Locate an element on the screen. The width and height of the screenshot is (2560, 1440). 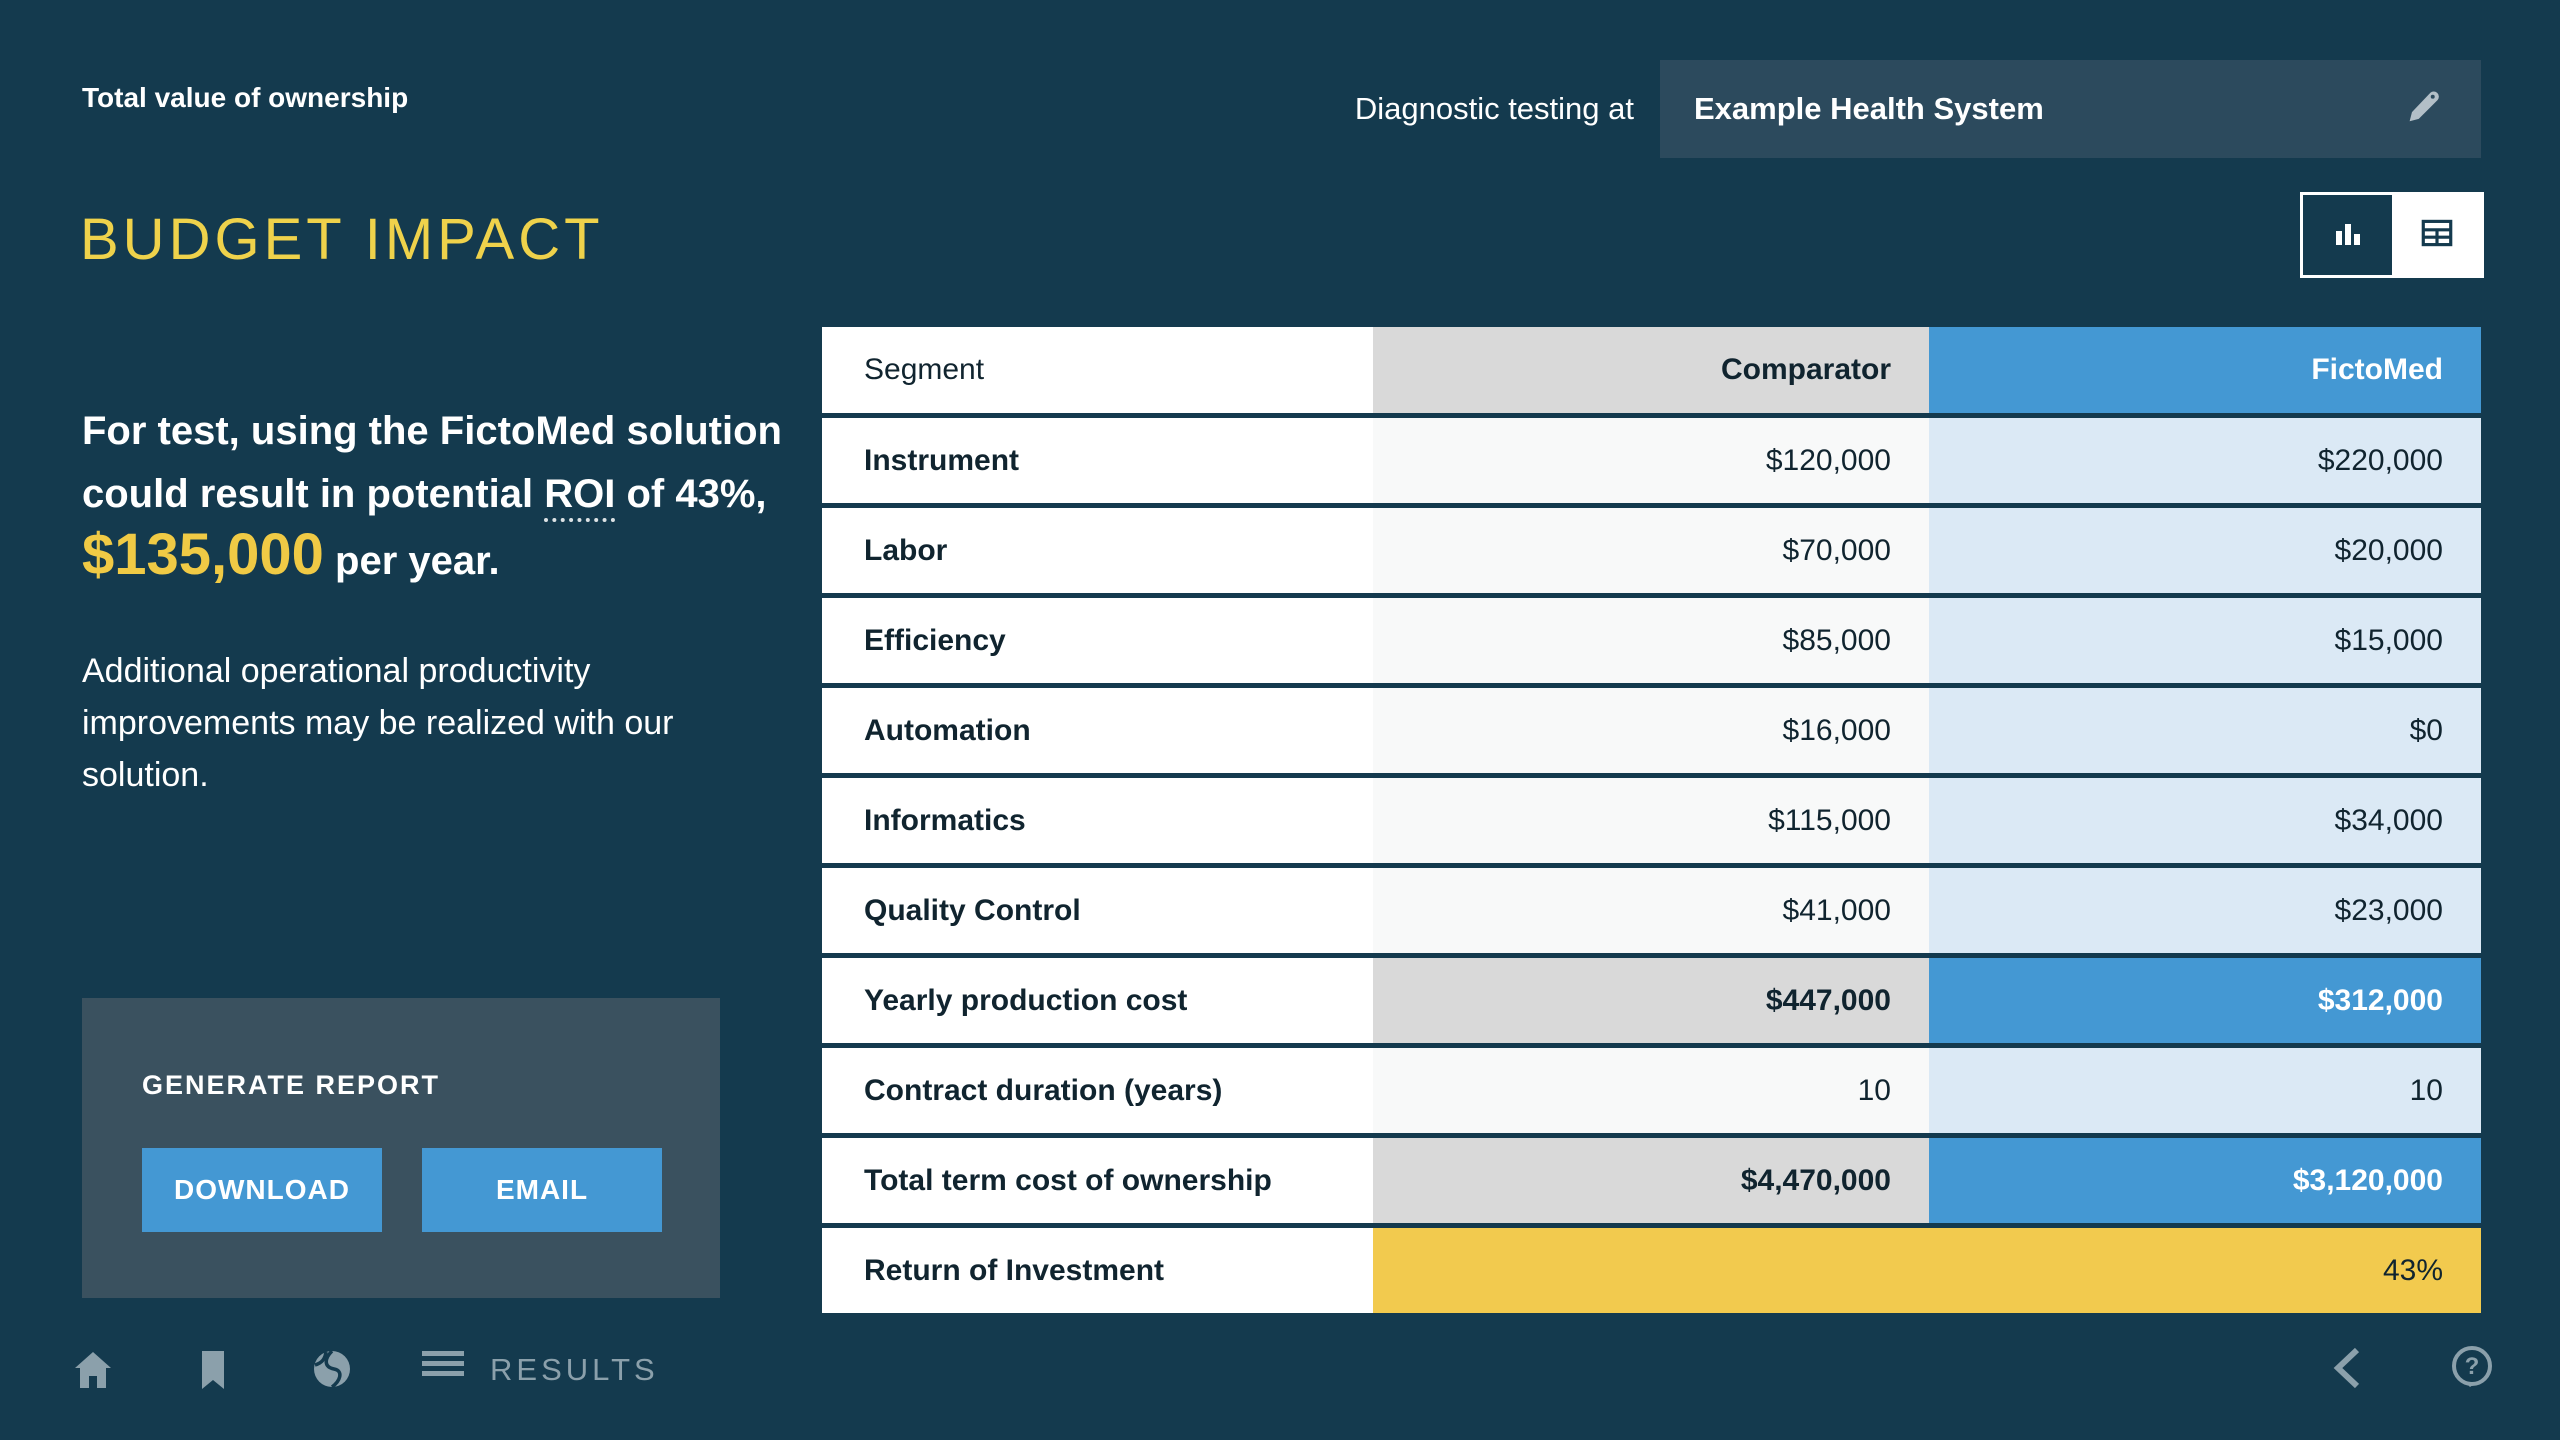
table-row: Quality Control $41,000 $23,000 is located at coordinates (1651, 913).